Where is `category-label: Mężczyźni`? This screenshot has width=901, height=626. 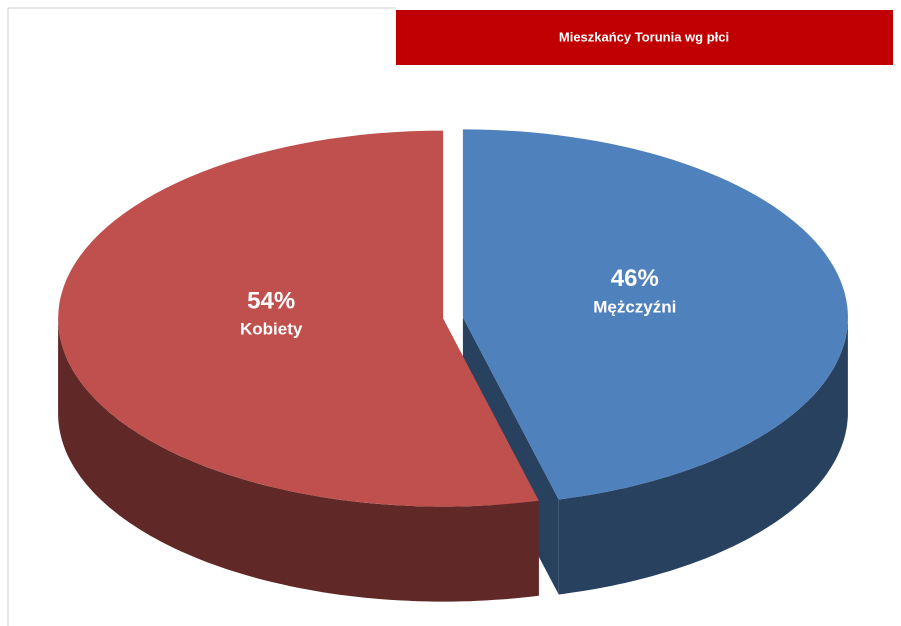
category-label: Mężczyźni is located at coordinates (634, 306).